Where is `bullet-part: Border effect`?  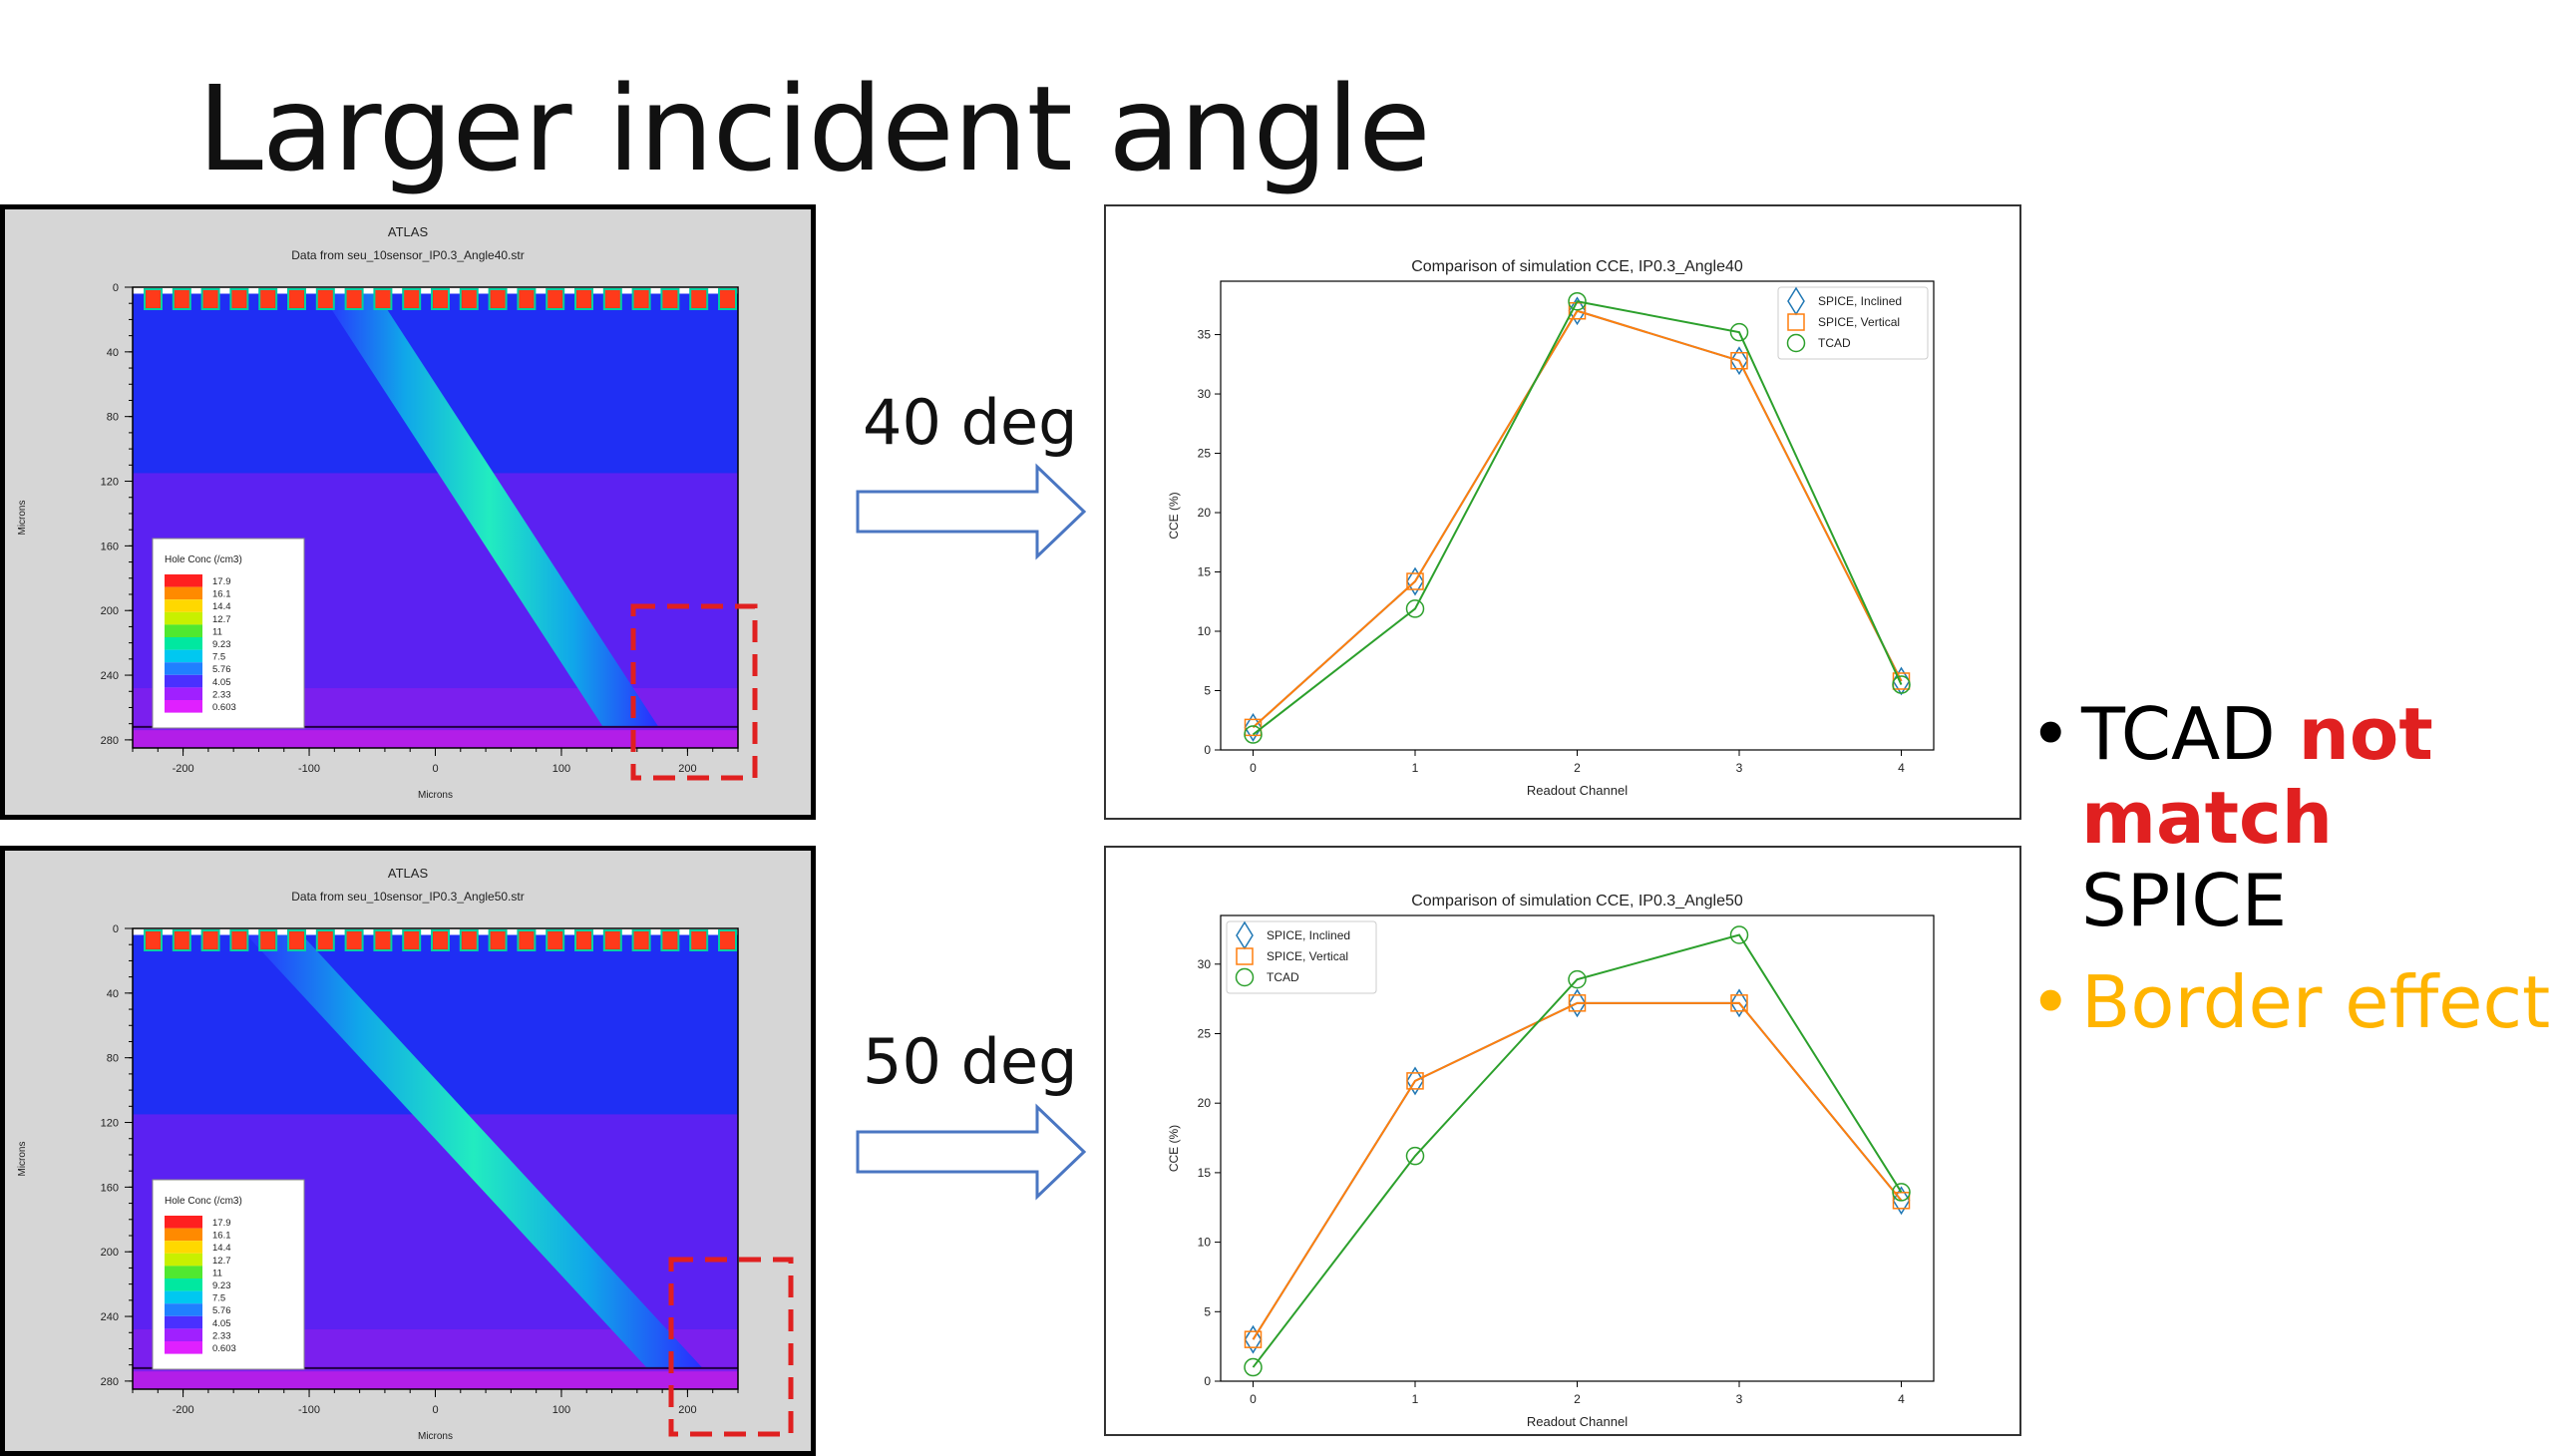 bullet-part: Border effect is located at coordinates (2316, 1001).